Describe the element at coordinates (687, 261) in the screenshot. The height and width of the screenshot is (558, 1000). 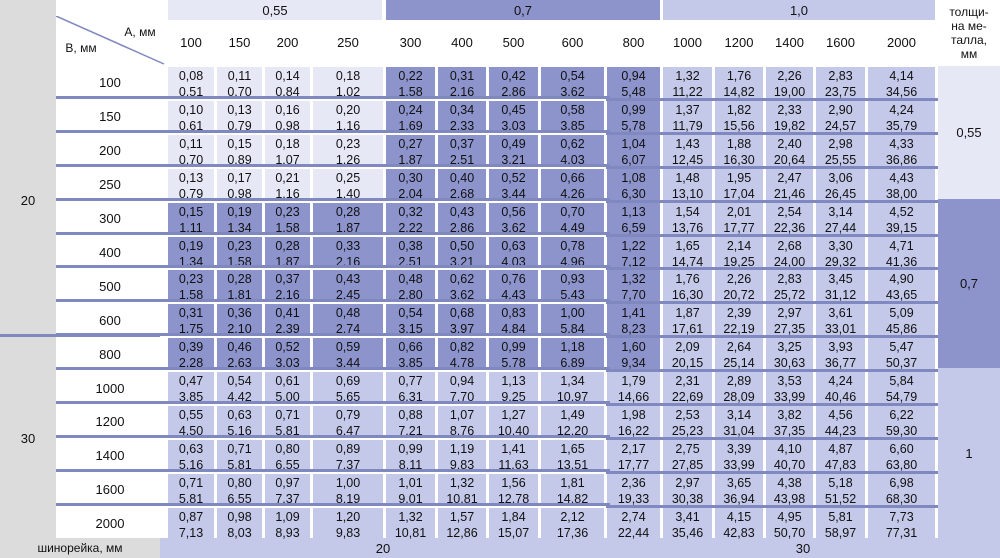
I see `cell-value-bottom: 14,74` at that location.